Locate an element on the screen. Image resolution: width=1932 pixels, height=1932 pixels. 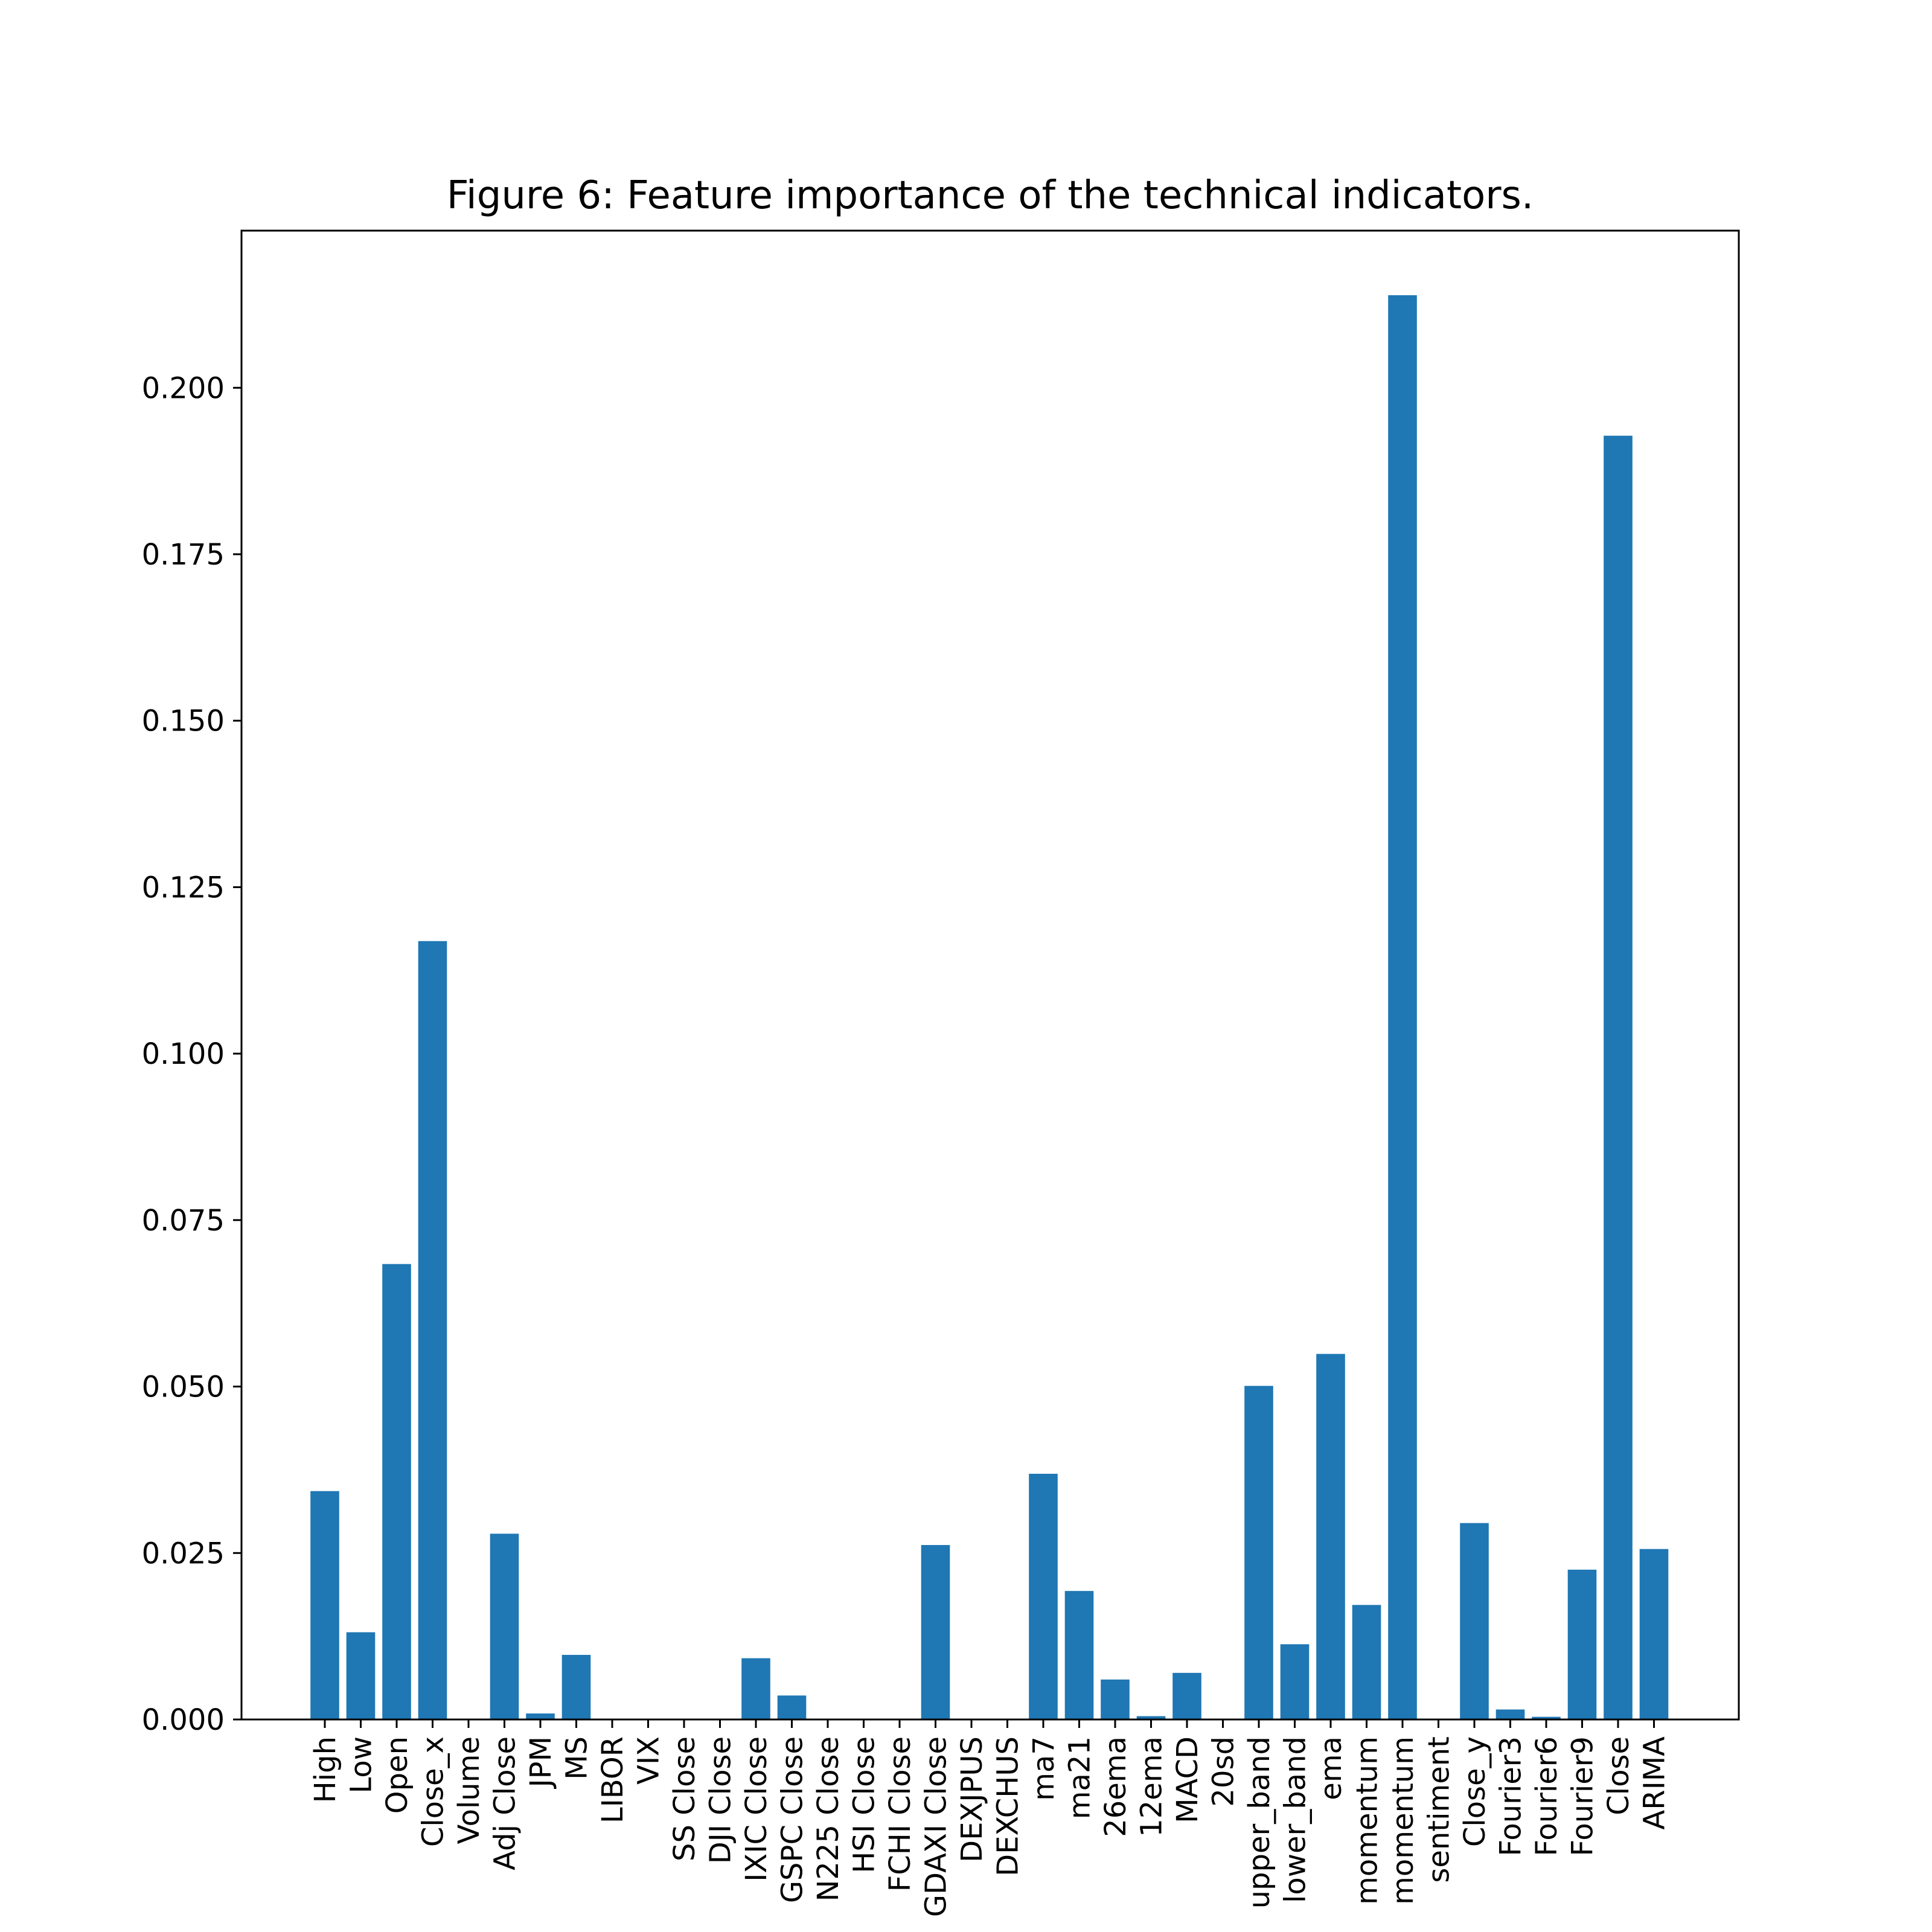
x-tick-label: VIX is located at coordinates (649, 1761).